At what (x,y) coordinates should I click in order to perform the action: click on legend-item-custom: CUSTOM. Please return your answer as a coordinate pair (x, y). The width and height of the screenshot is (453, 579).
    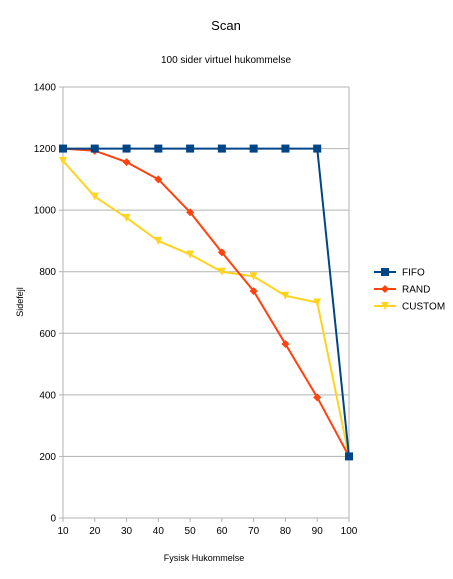
    Looking at the image, I should click on (409, 307).